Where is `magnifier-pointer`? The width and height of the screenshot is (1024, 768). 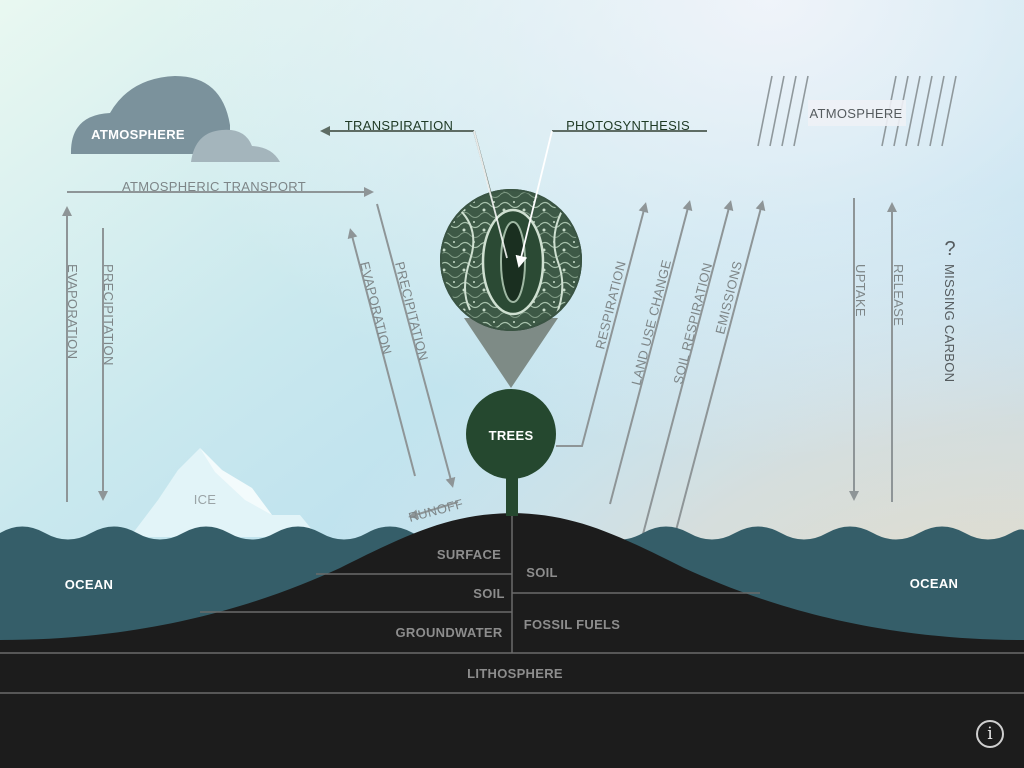 magnifier-pointer is located at coordinates (511, 353).